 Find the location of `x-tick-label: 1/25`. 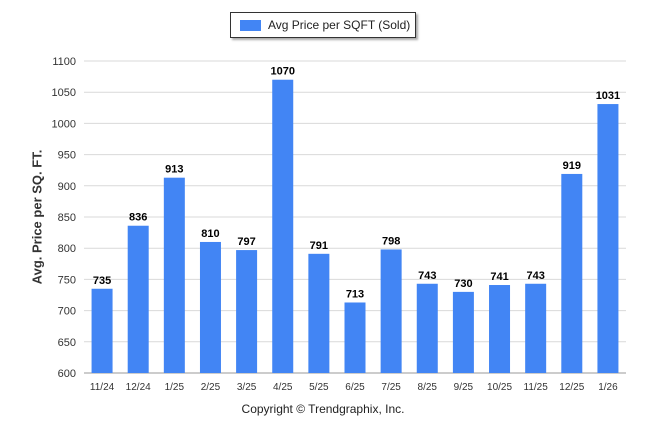

x-tick-label: 1/25 is located at coordinates (175, 387).